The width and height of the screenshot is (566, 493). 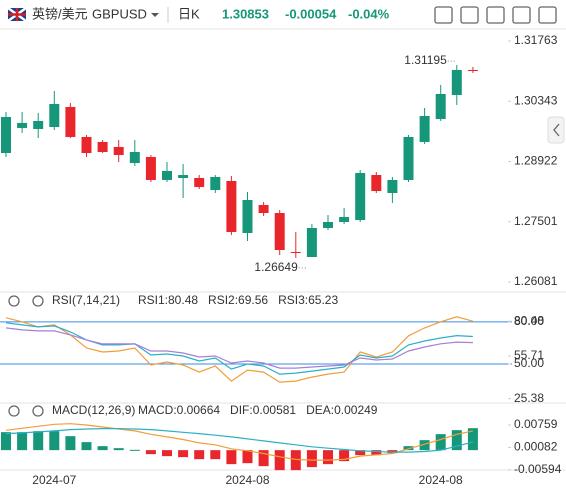 What do you see at coordinates (443, 15) in the screenshot?
I see `draw-button` at bounding box center [443, 15].